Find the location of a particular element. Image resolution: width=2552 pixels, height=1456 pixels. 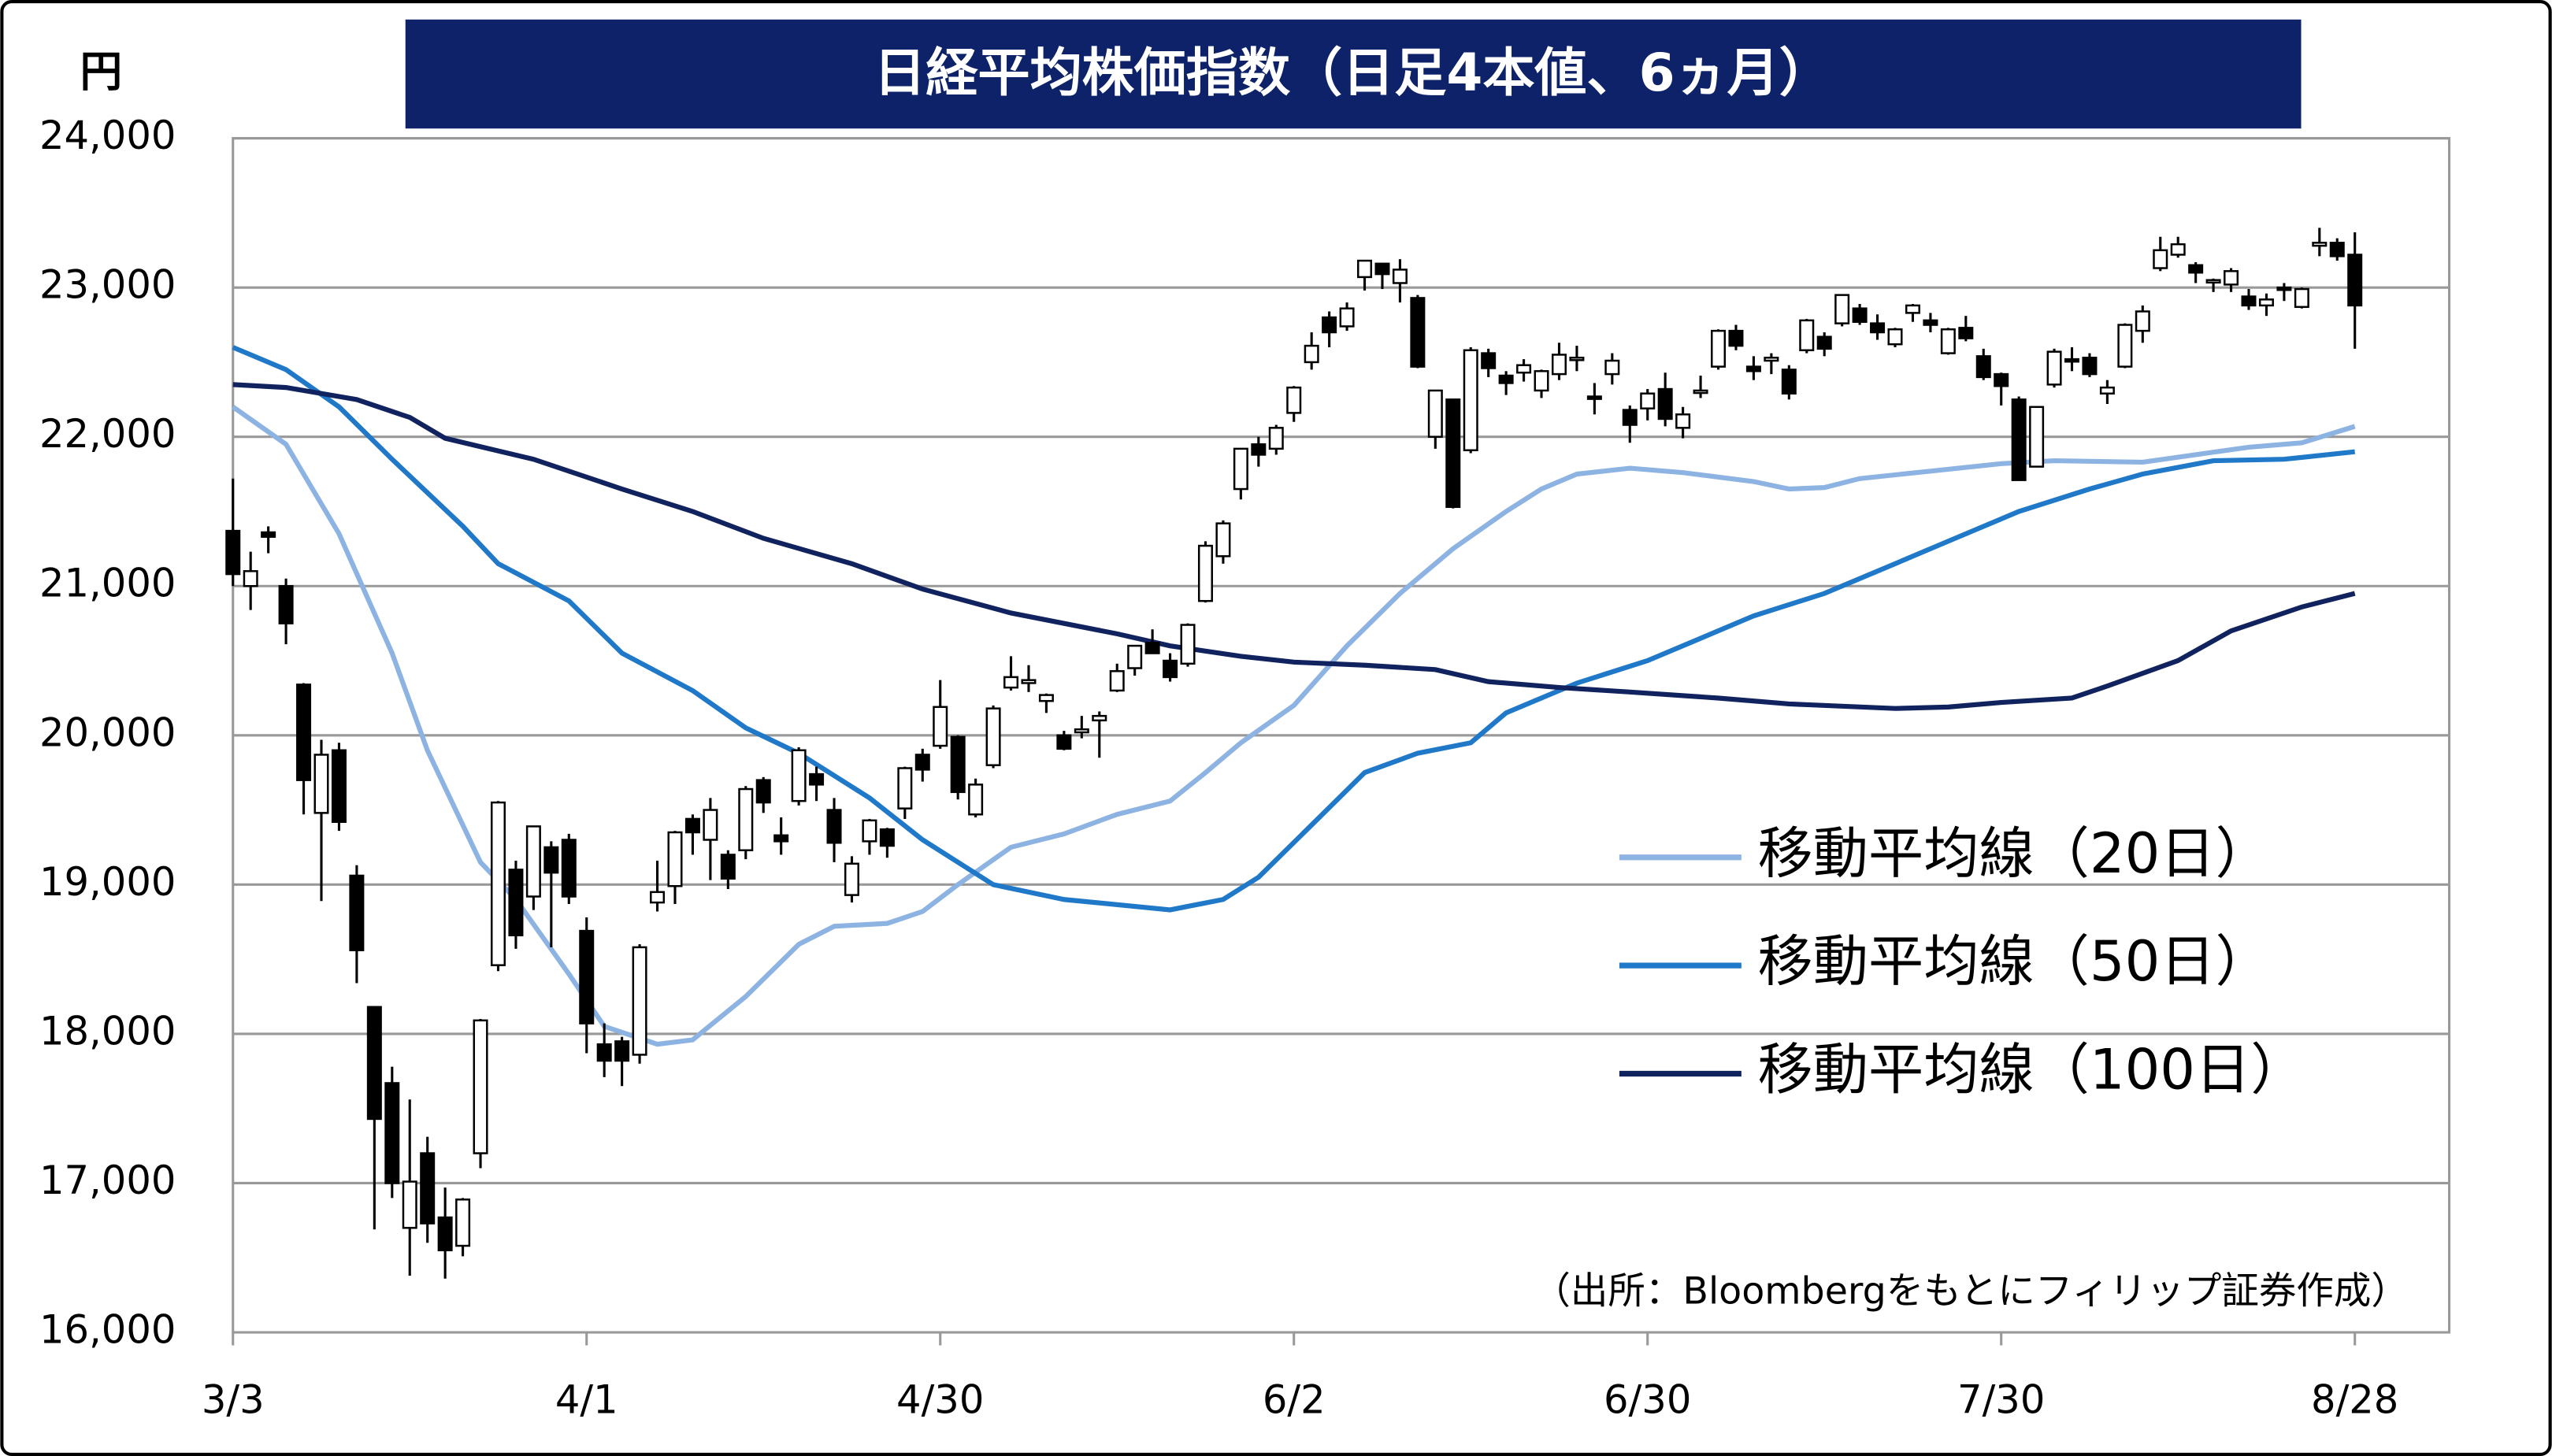

y-tick-label: 17,000 is located at coordinates (108, 1180).